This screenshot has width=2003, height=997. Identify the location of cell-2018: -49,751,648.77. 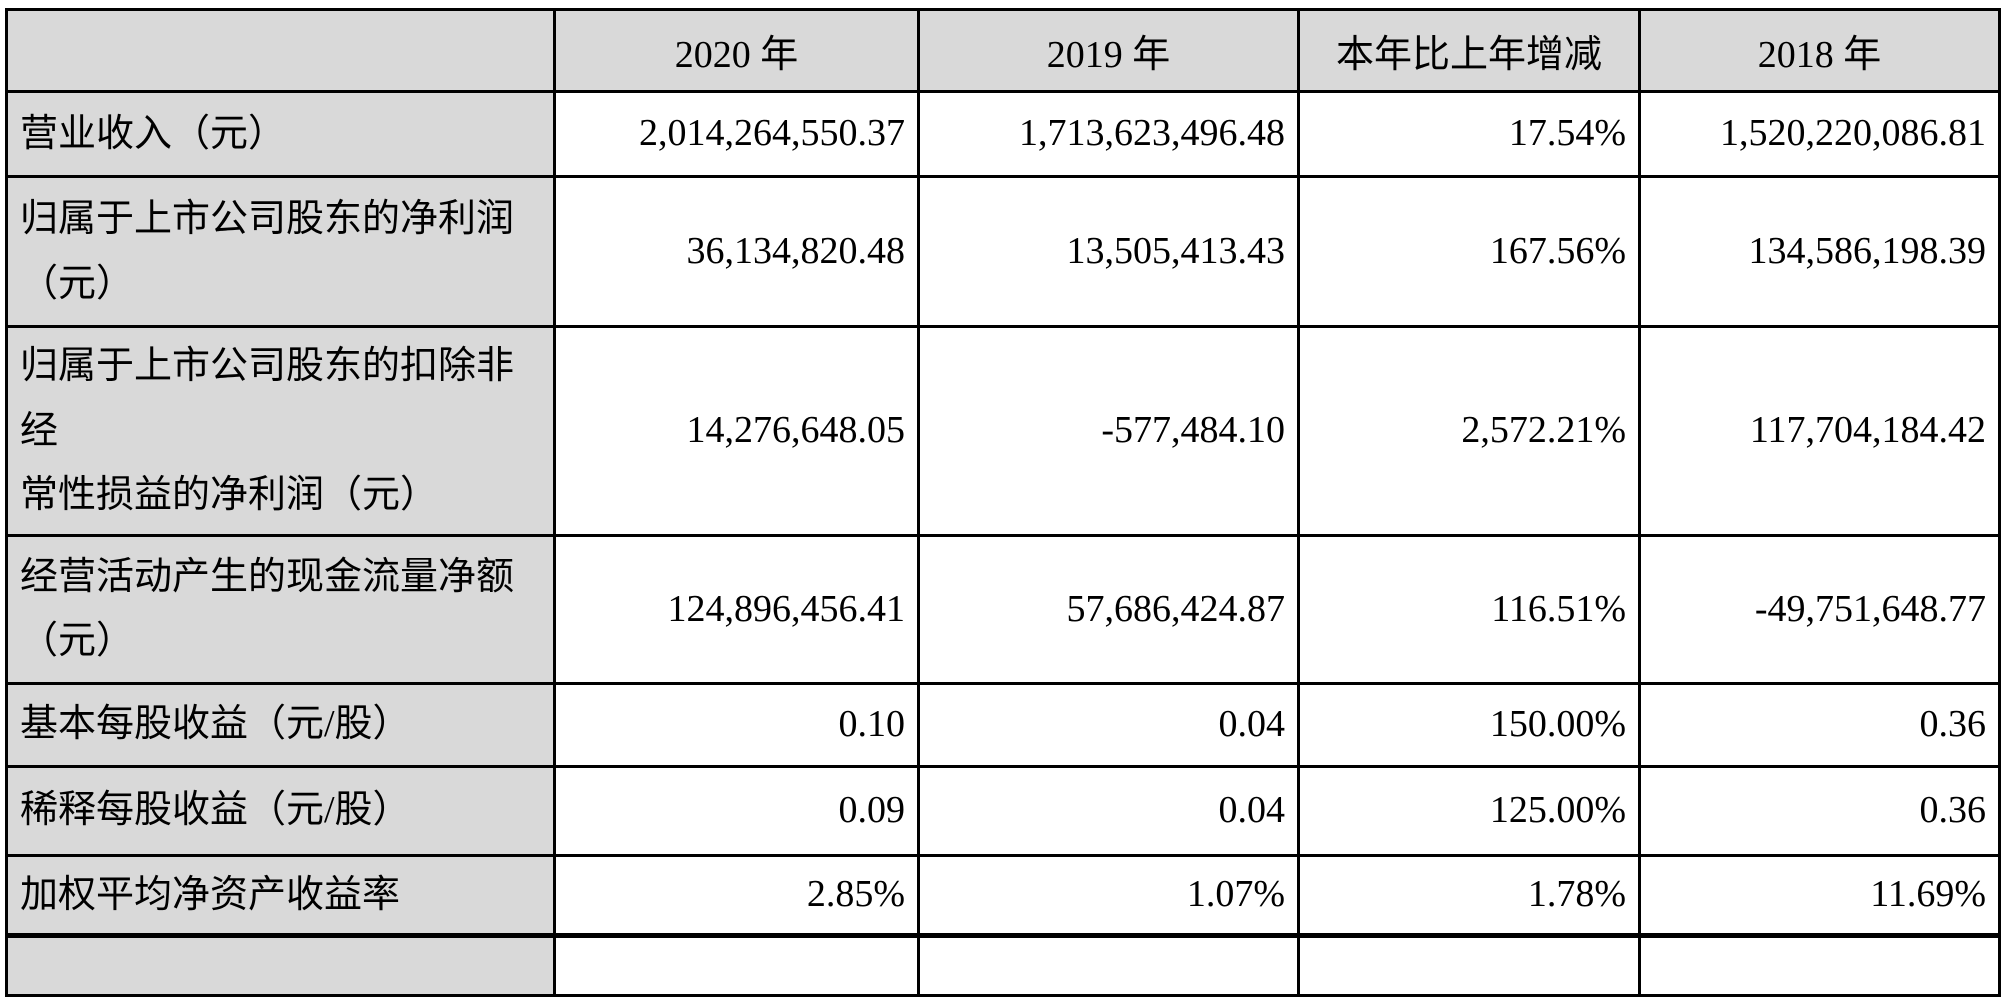
(1819, 609).